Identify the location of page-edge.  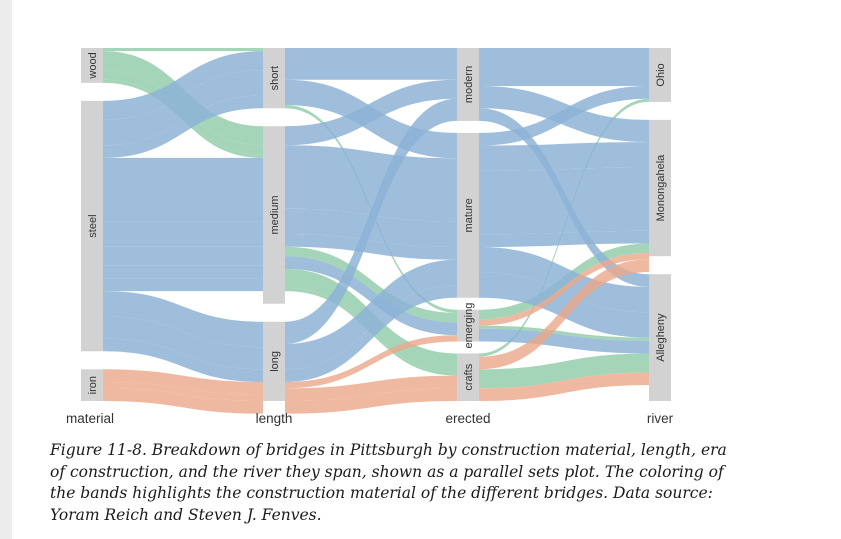
(6, 269).